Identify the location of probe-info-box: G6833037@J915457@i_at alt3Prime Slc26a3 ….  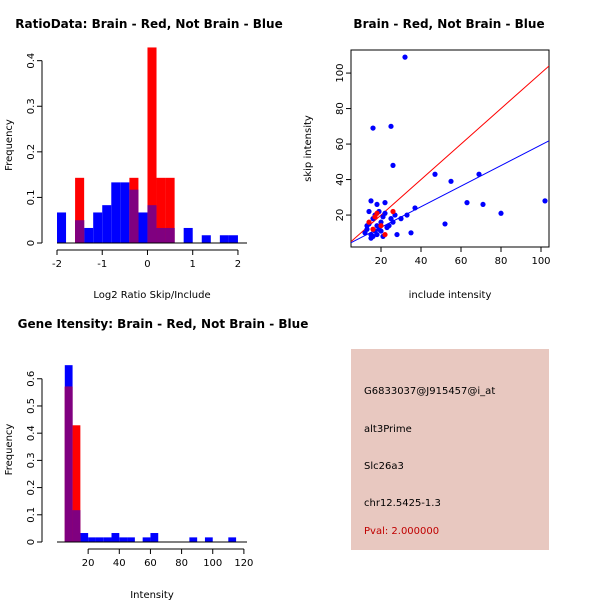
(450, 449).